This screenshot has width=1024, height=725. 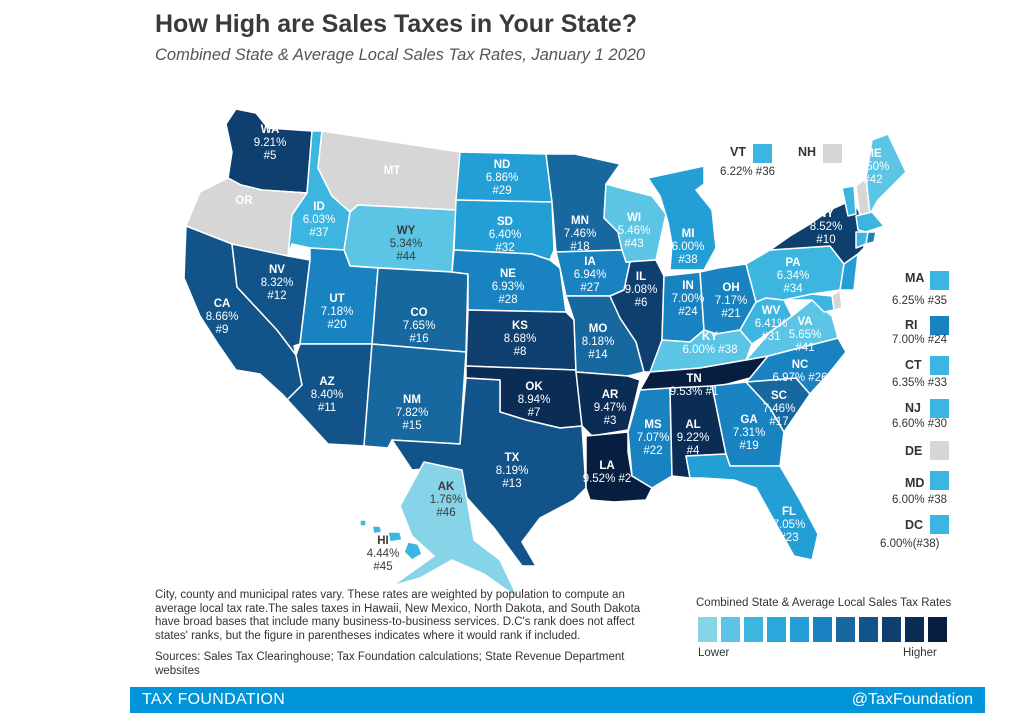 What do you see at coordinates (939, 408) in the screenshot?
I see `nj-swatch` at bounding box center [939, 408].